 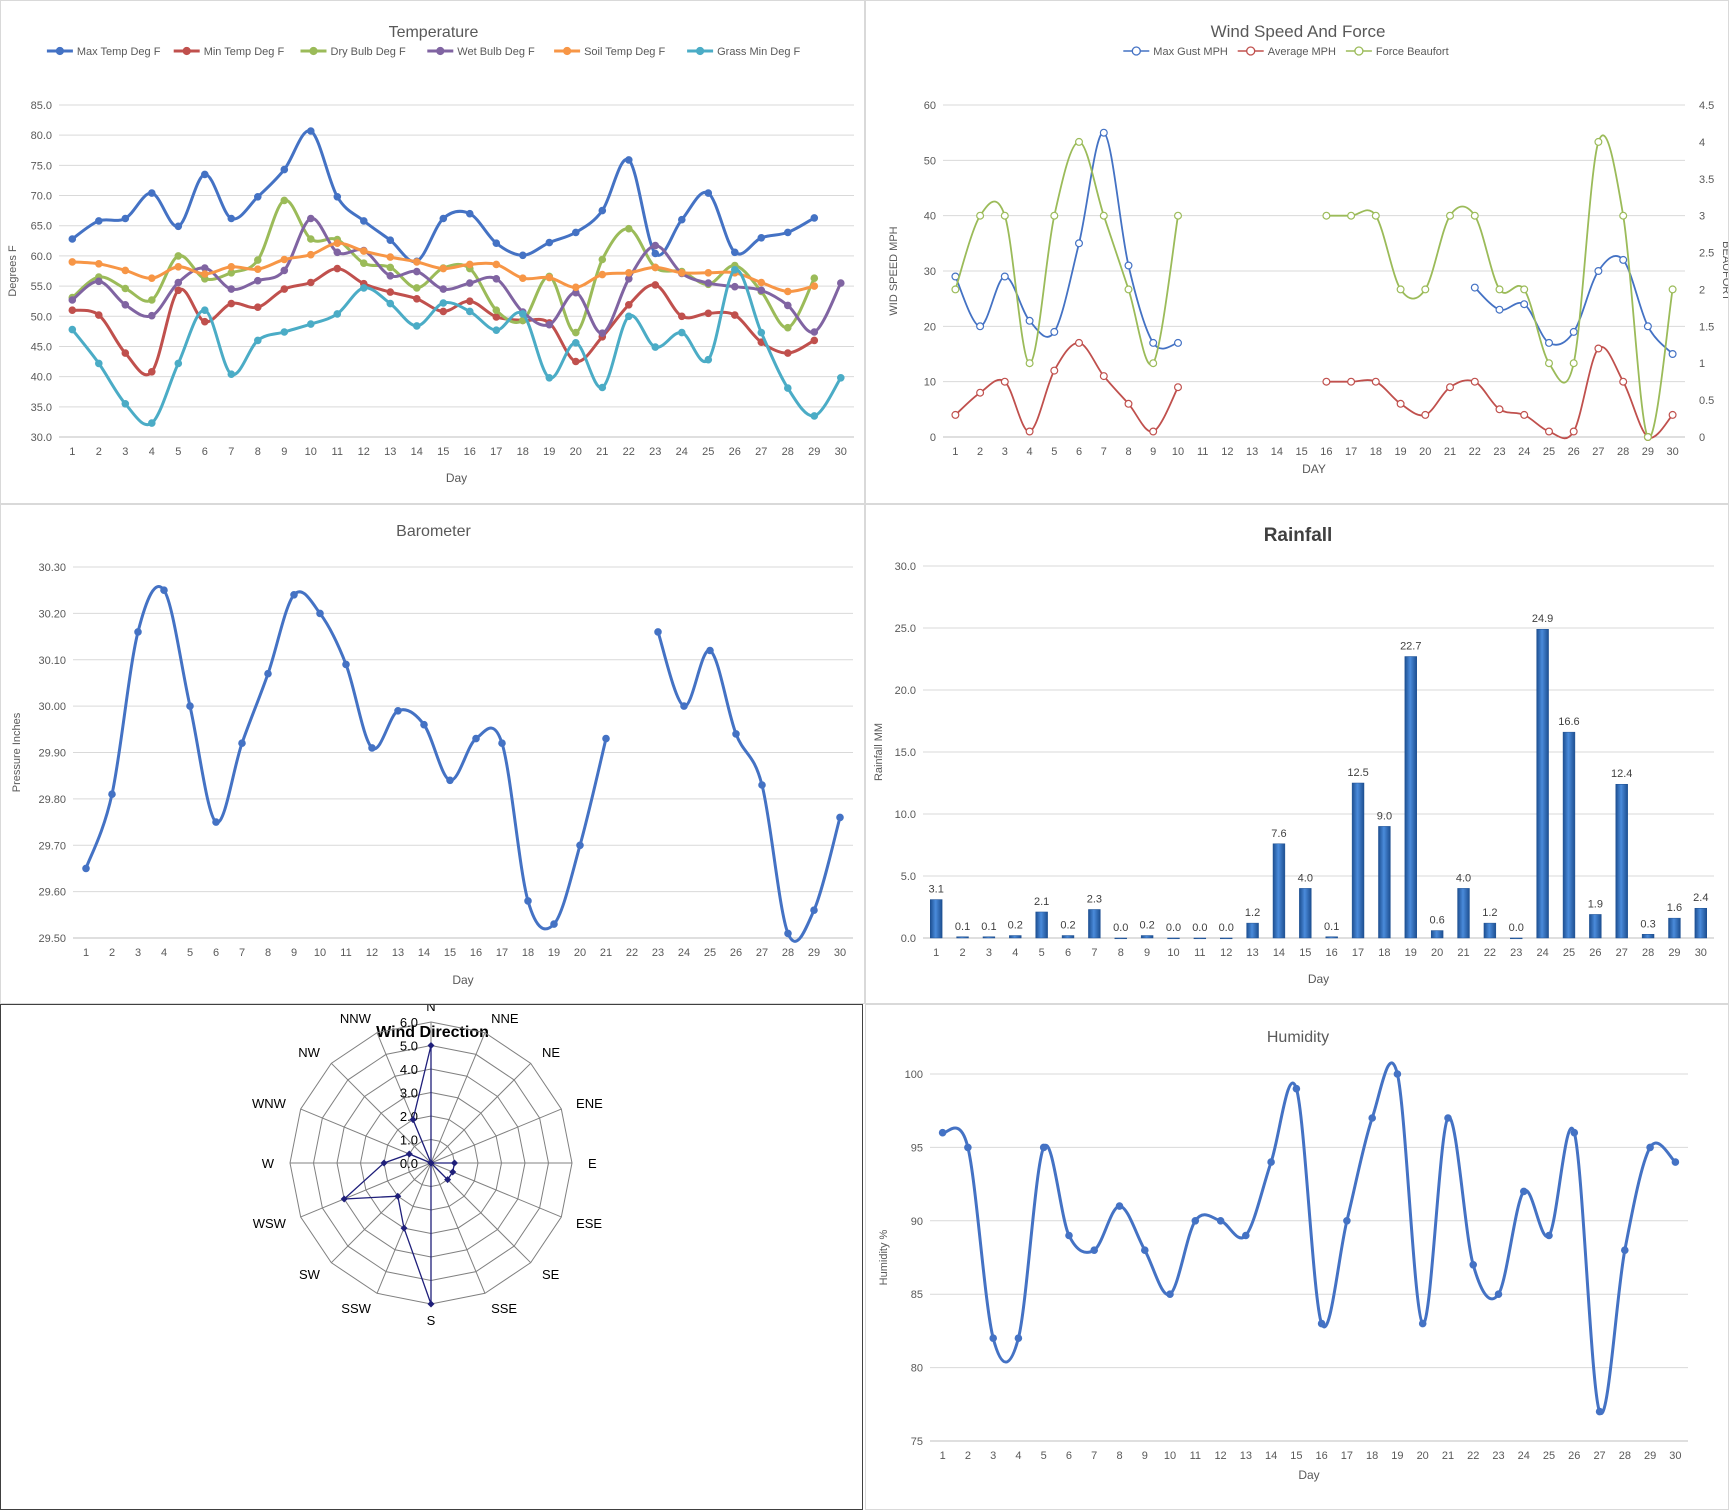 What do you see at coordinates (434, 32) in the screenshot?
I see `chart-title: Temperature` at bounding box center [434, 32].